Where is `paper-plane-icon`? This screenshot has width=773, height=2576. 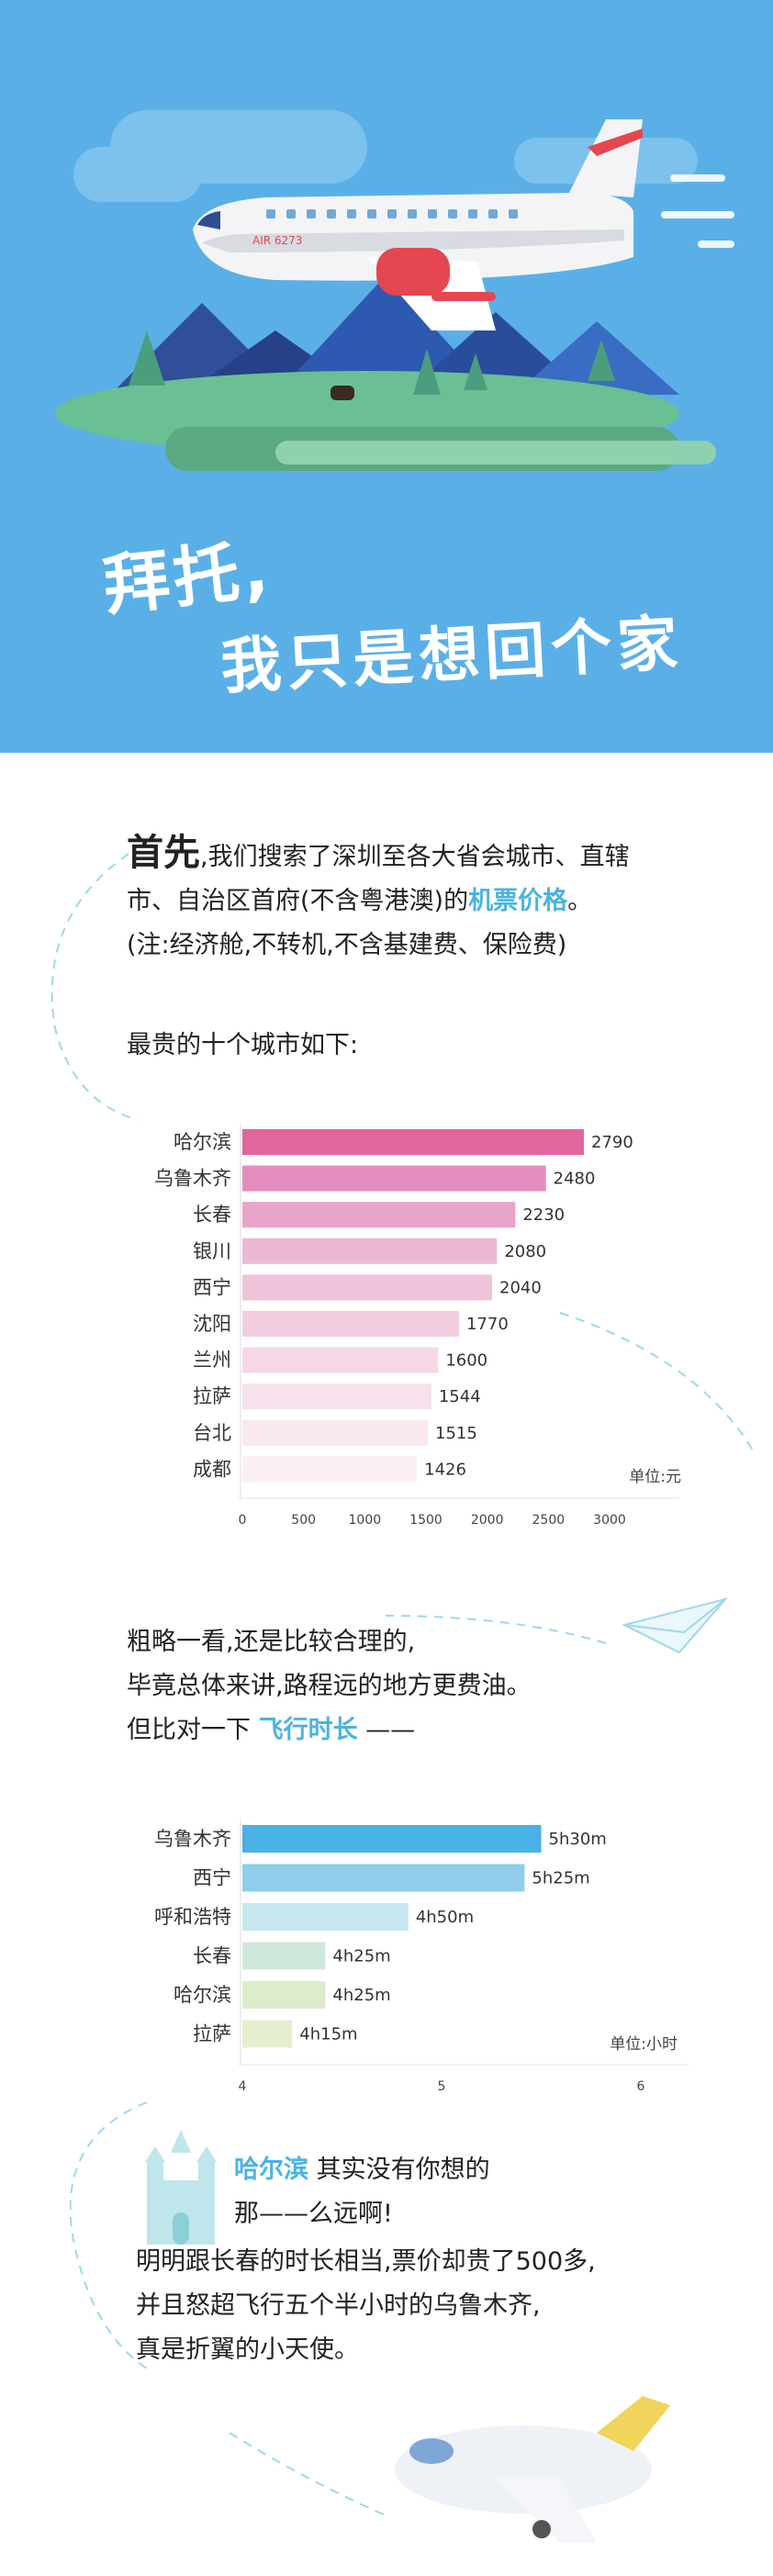
paper-plane-icon is located at coordinates (675, 1625).